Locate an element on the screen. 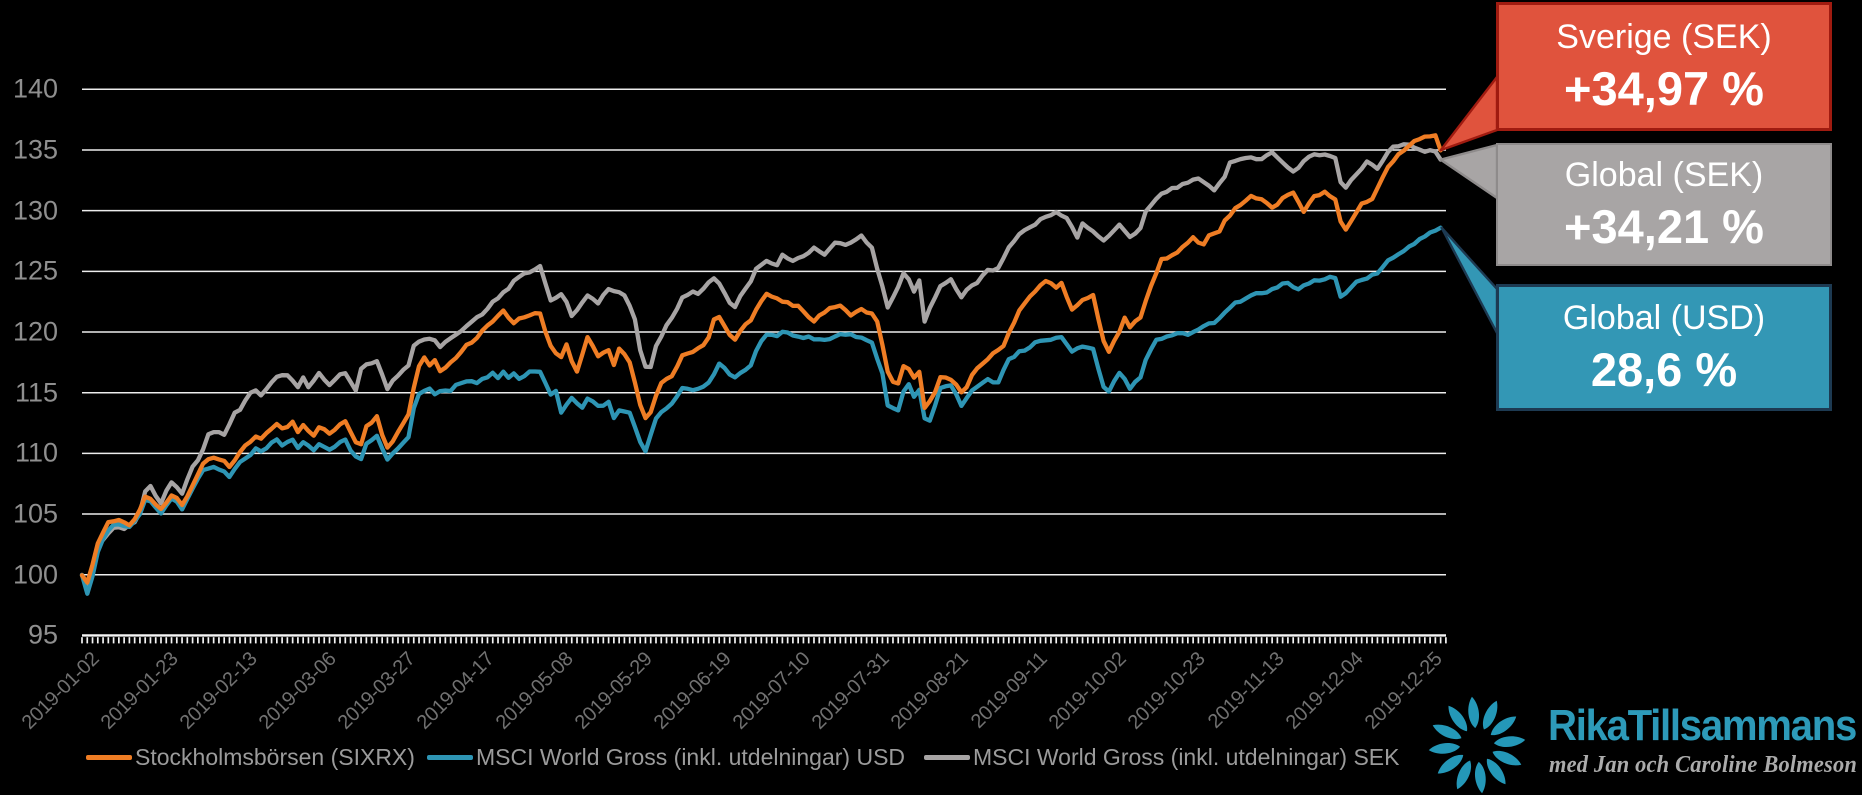 The image size is (1862, 795). y-axis-label-95: 95 is located at coordinates (42, 634).